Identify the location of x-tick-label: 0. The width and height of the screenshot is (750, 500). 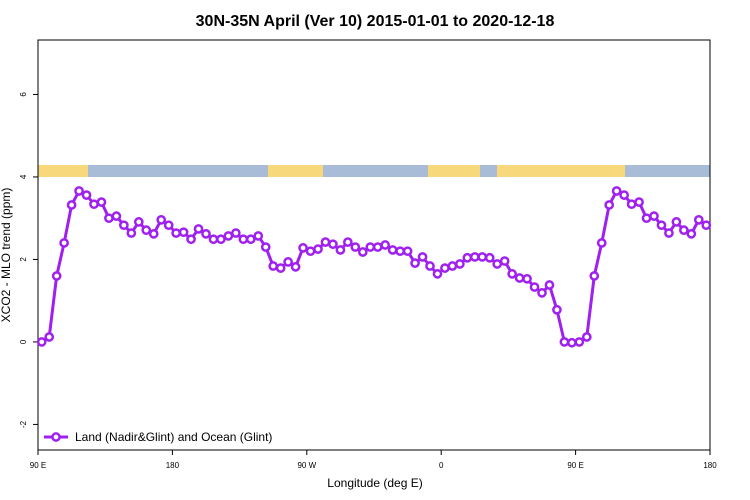
(441, 465).